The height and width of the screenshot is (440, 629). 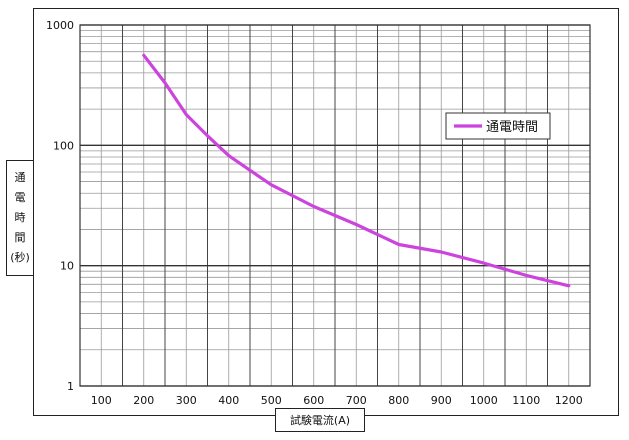 I want to click on y-axis-label-char: 電, so click(x=20, y=197).